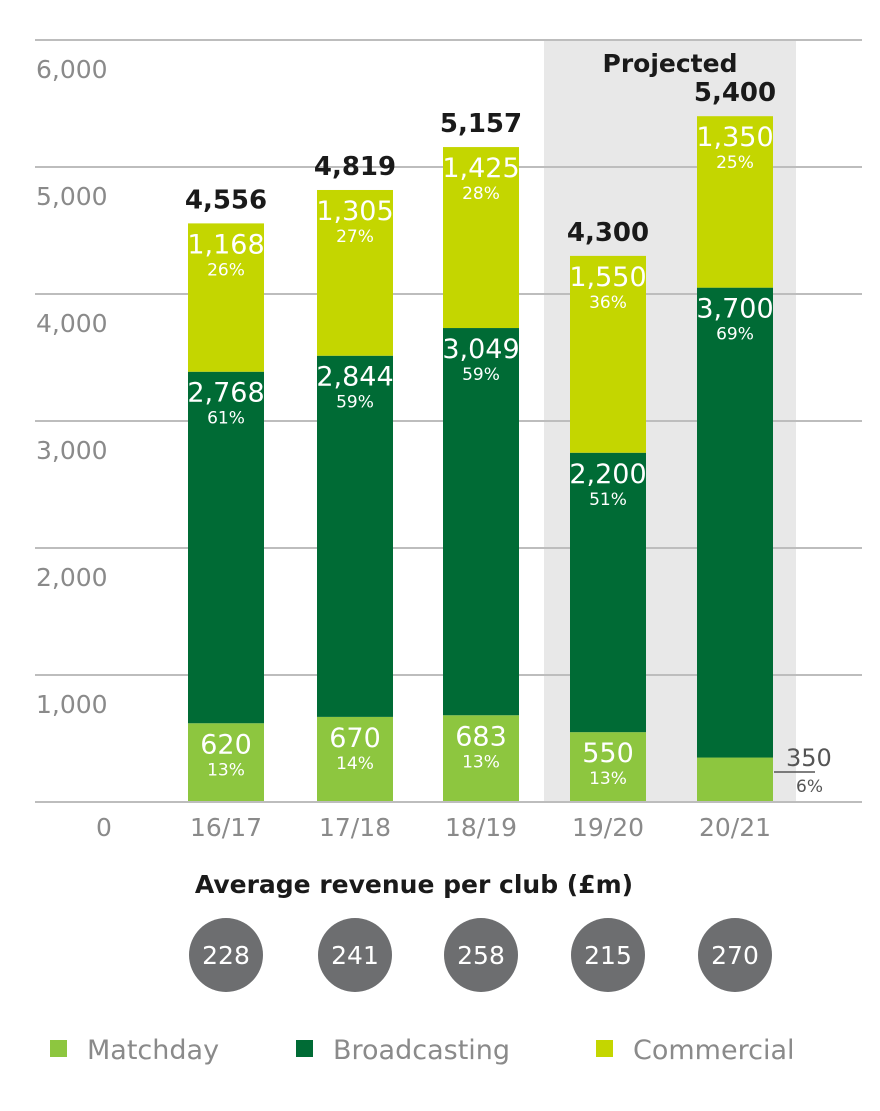 This screenshot has width=880, height=1111. Describe the element at coordinates (226, 200) in the screenshot. I see `bar-total: 4,556` at that location.